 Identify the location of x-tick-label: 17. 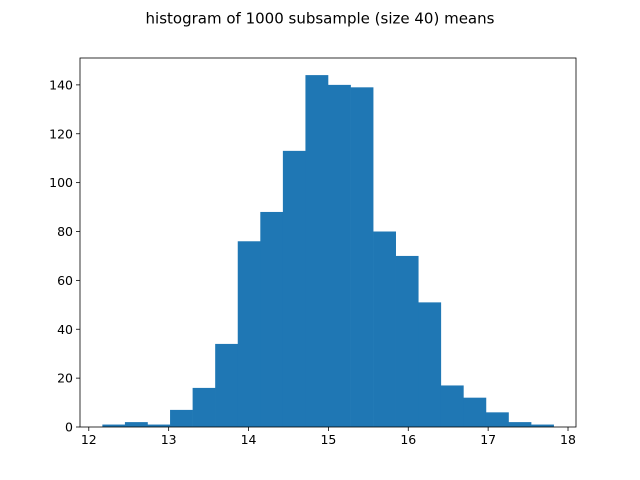
(488, 439).